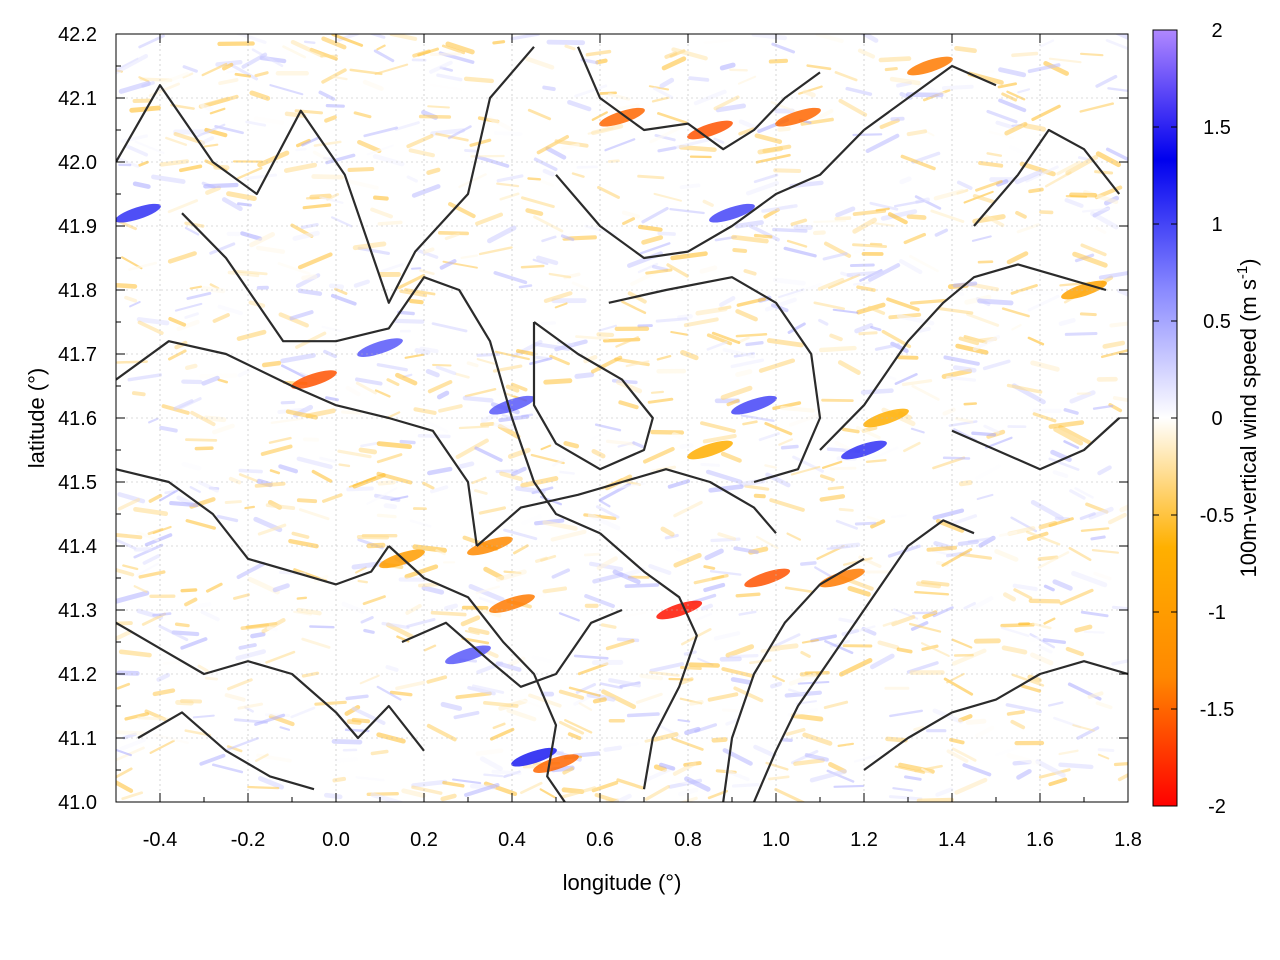 This screenshot has width=1280, height=960. Describe the element at coordinates (36, 418) in the screenshot. I see `y-axis-title: latitude (°)` at that location.